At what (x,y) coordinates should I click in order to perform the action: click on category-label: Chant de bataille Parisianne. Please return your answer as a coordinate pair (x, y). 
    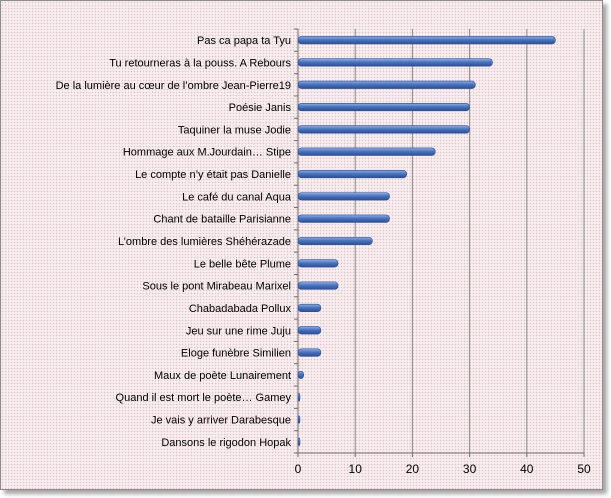
    Looking at the image, I should click on (222, 220).